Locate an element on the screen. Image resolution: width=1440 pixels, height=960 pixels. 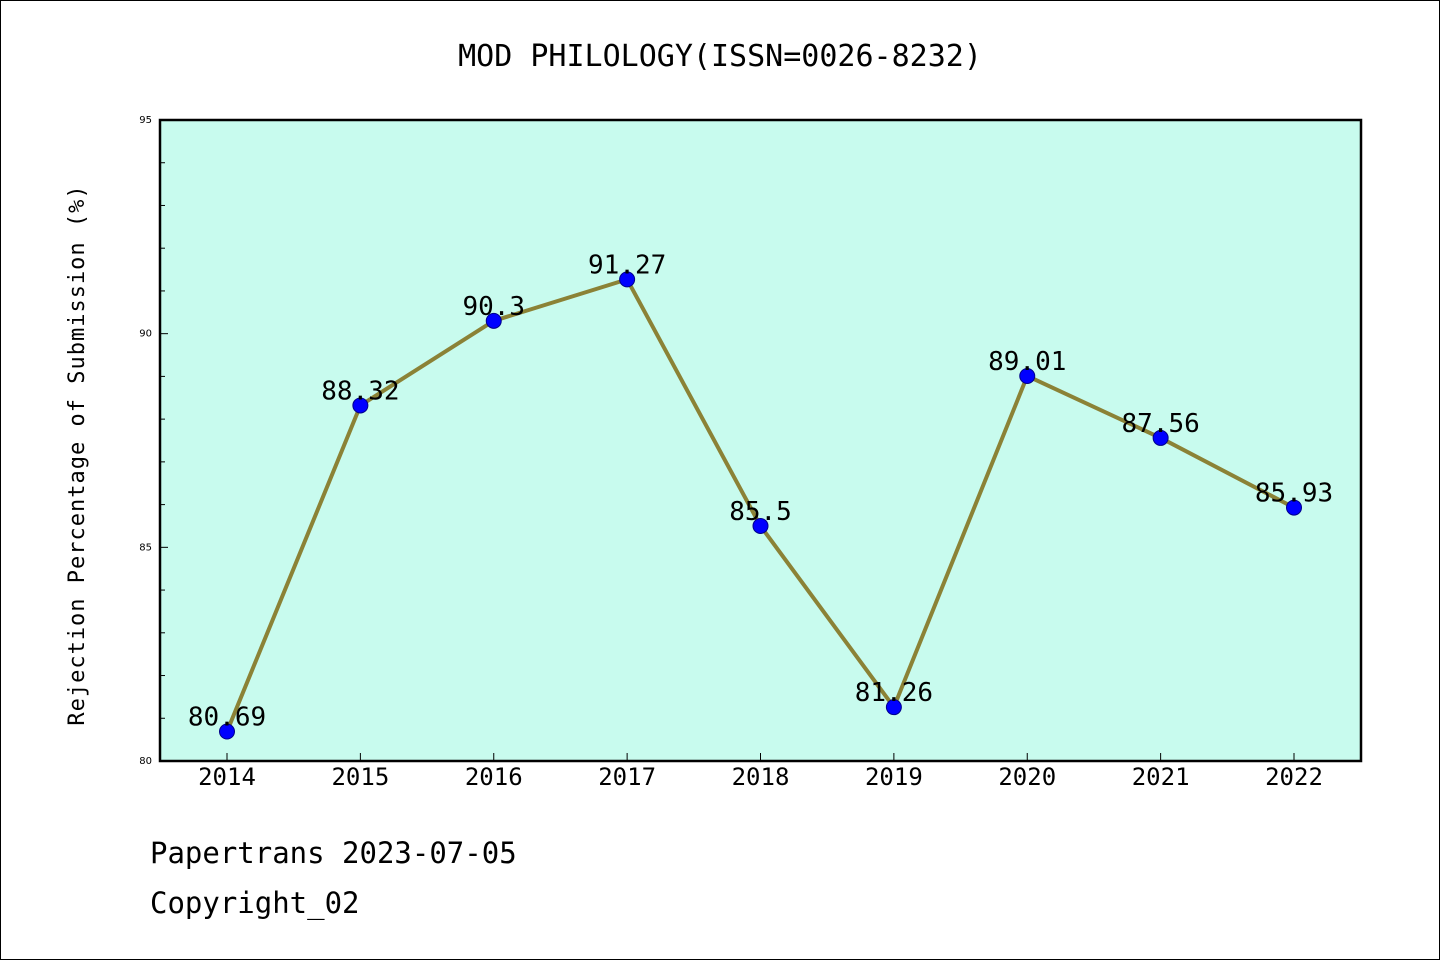
x-tick-label: 2019 is located at coordinates (894, 777).